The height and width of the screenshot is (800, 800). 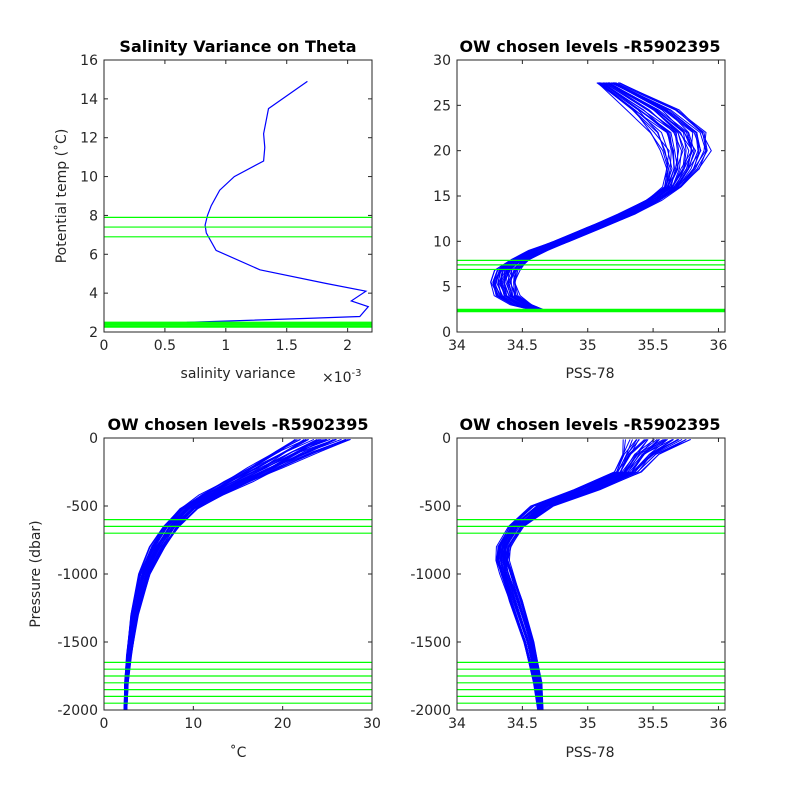 I want to click on panel-1-axes-box, so click(x=238, y=196).